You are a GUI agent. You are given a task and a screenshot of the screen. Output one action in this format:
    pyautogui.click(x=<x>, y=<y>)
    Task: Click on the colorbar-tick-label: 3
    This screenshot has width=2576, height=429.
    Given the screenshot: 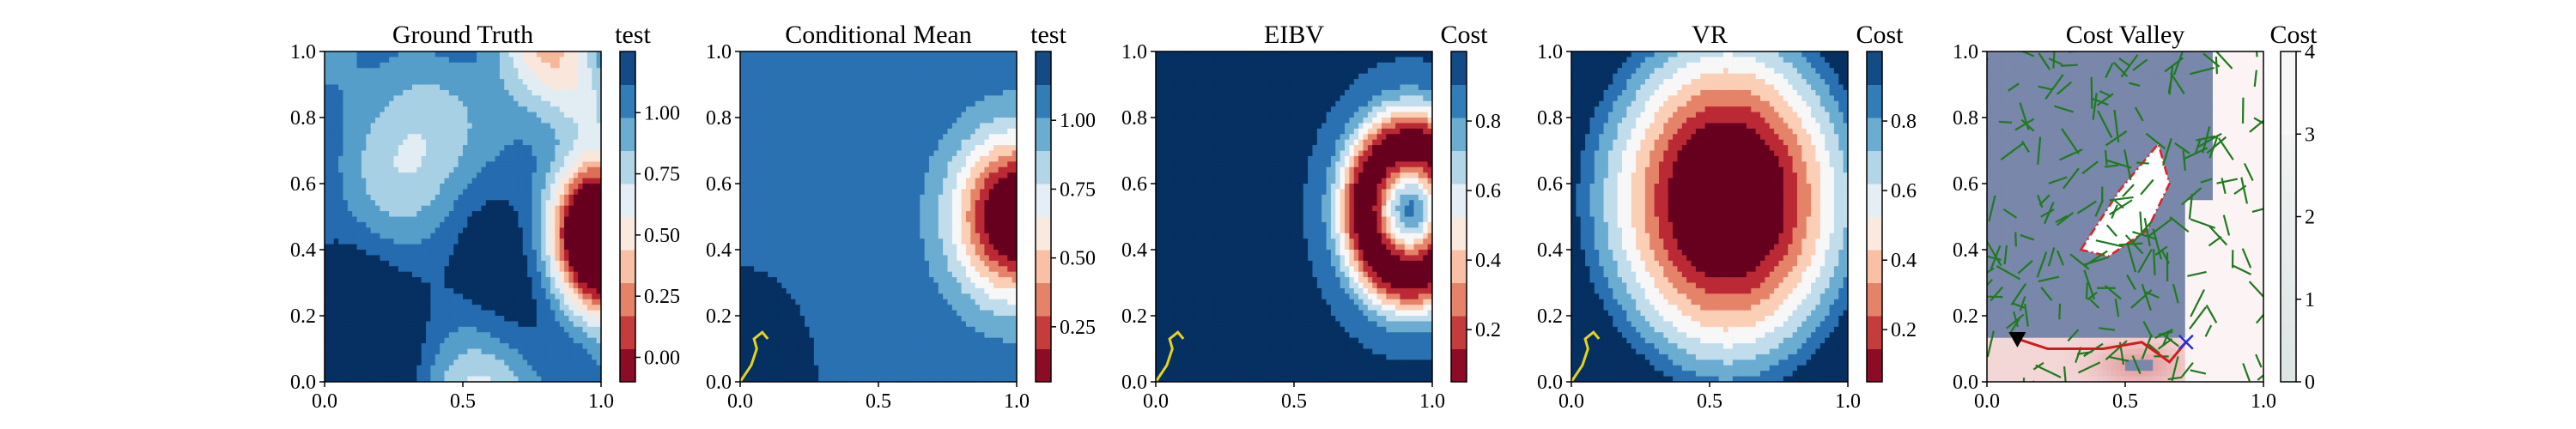 What is the action you would take?
    pyautogui.click(x=2310, y=135)
    